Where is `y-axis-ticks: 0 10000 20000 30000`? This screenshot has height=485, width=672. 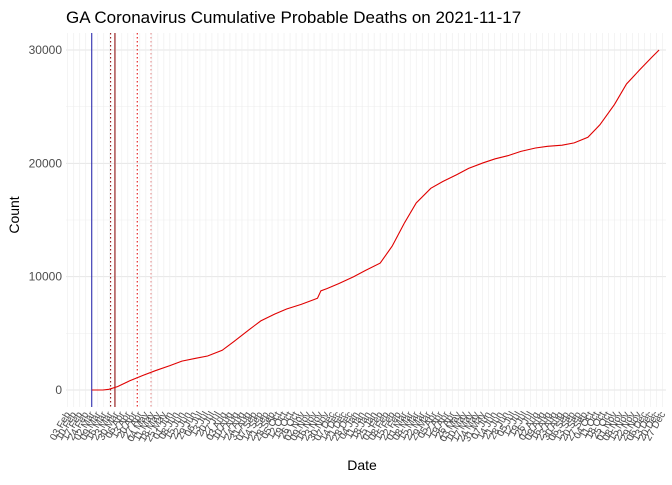 y-axis-ticks: 0 10000 20000 30000 is located at coordinates (46, 220).